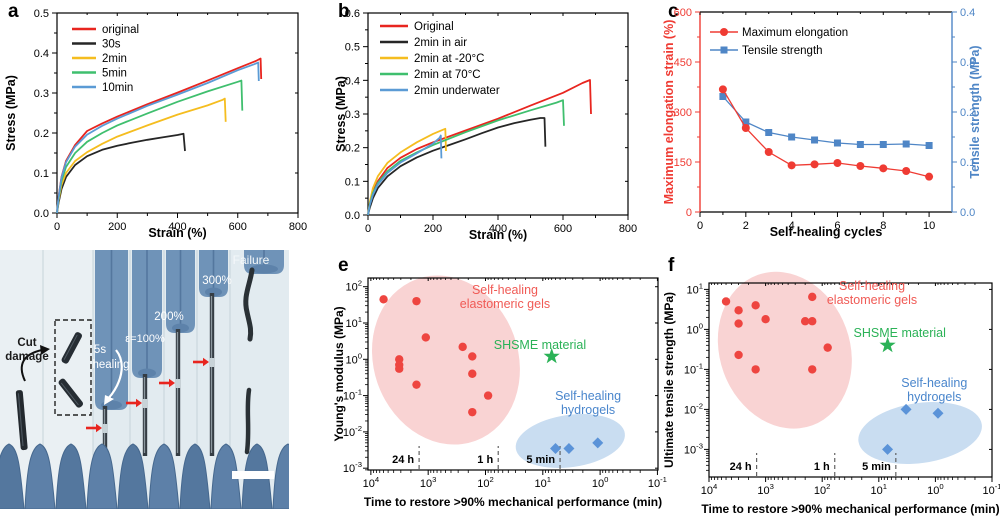  Describe the element at coordinates (837, 226) in the screenshot. I see `svg-text: 6` at that location.